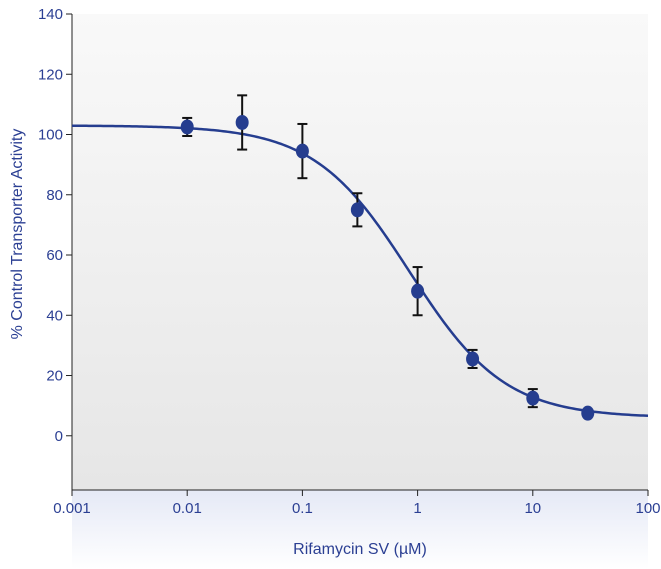 This screenshot has height=569, width=661. What do you see at coordinates (54, 376) in the screenshot?
I see `y-tick-label: 20` at bounding box center [54, 376].